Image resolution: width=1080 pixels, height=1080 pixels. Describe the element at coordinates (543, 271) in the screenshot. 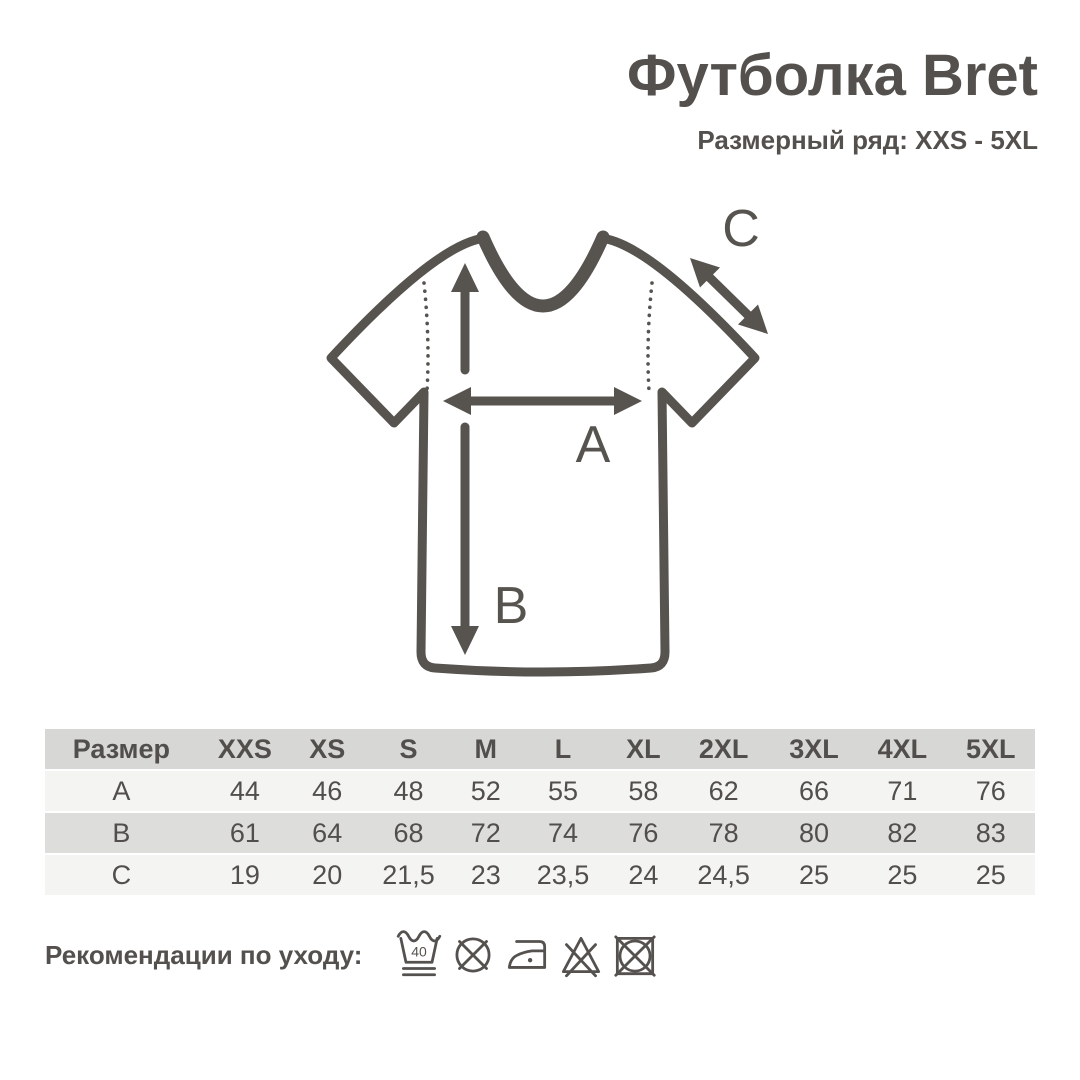

I see `collar` at that location.